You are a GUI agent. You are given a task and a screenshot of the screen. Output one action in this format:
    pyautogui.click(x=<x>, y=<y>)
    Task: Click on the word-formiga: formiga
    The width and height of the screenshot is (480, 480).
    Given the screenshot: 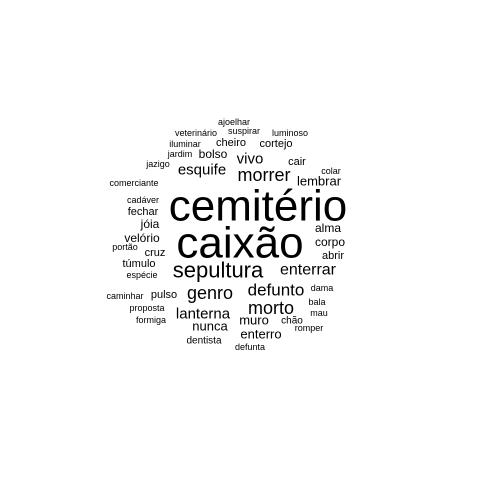 What is the action you would take?
    pyautogui.click(x=151, y=320)
    